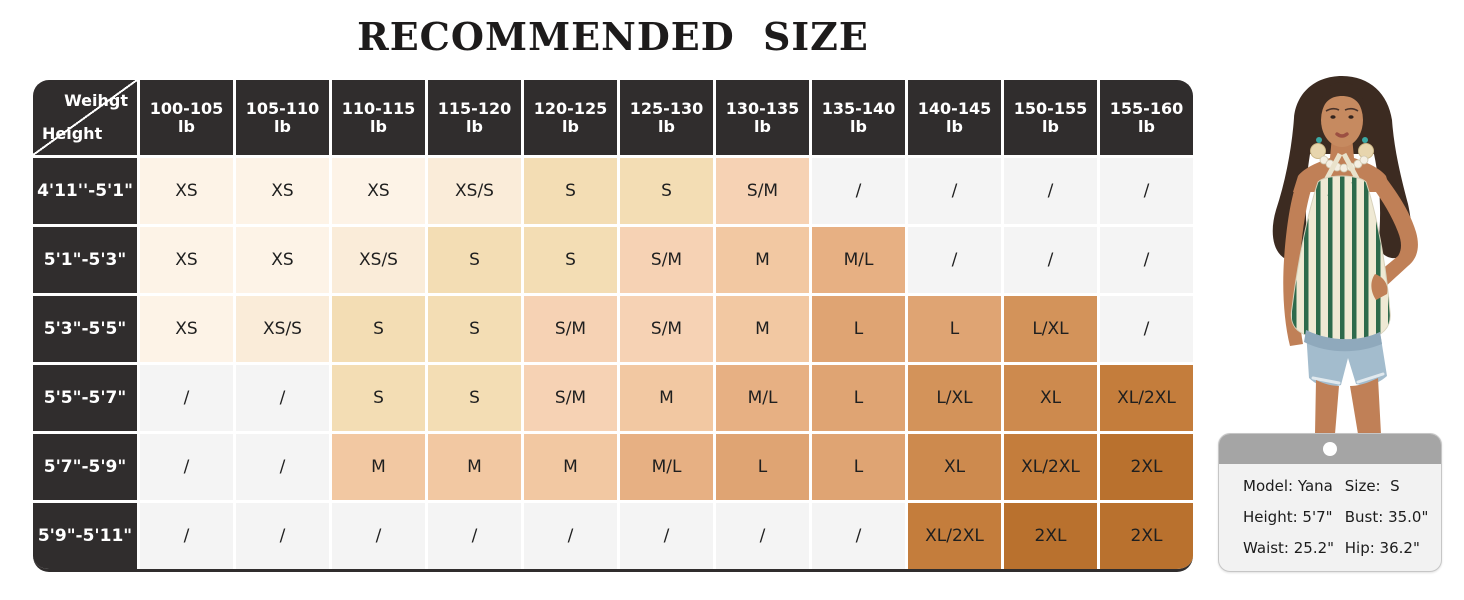 This screenshot has height=600, width=1464. Describe the element at coordinates (1342, 188) in the screenshot. I see `model-neckline-gathers` at that location.